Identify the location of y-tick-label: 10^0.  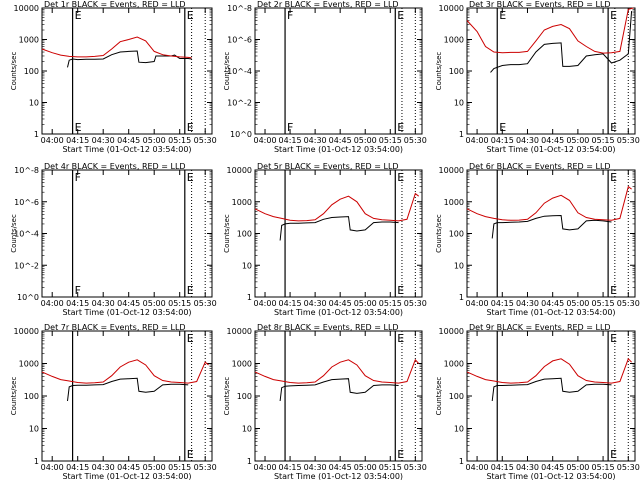
(28, 297).